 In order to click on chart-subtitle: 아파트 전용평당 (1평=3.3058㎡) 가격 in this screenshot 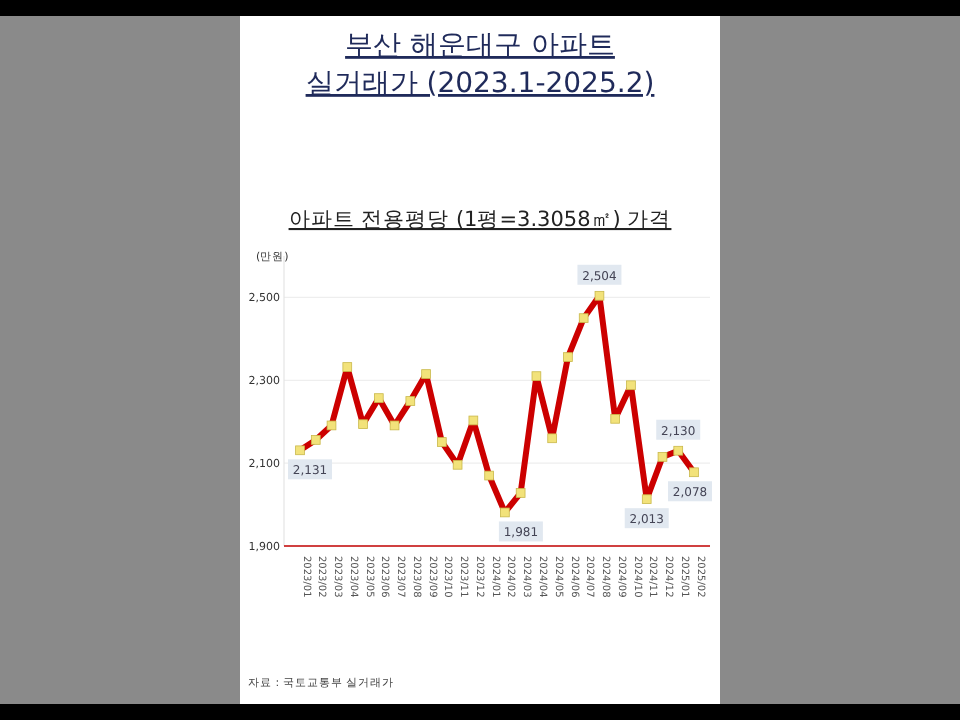, I will do `click(480, 220)`.